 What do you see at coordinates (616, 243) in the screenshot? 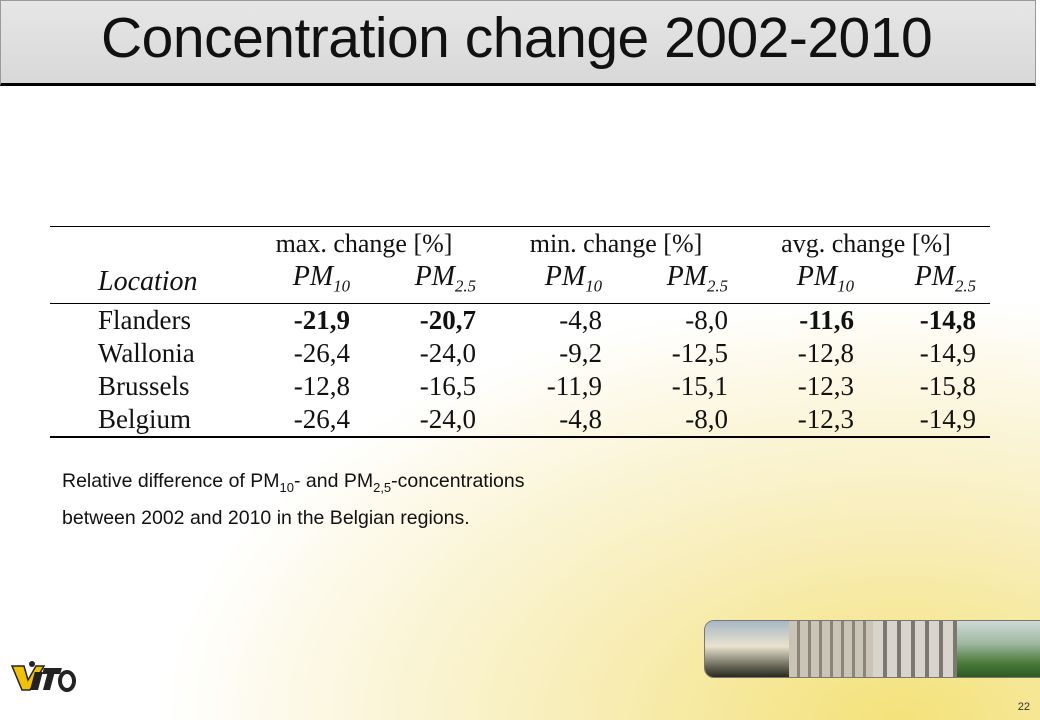
I see `group-header-min: min. change [%]` at bounding box center [616, 243].